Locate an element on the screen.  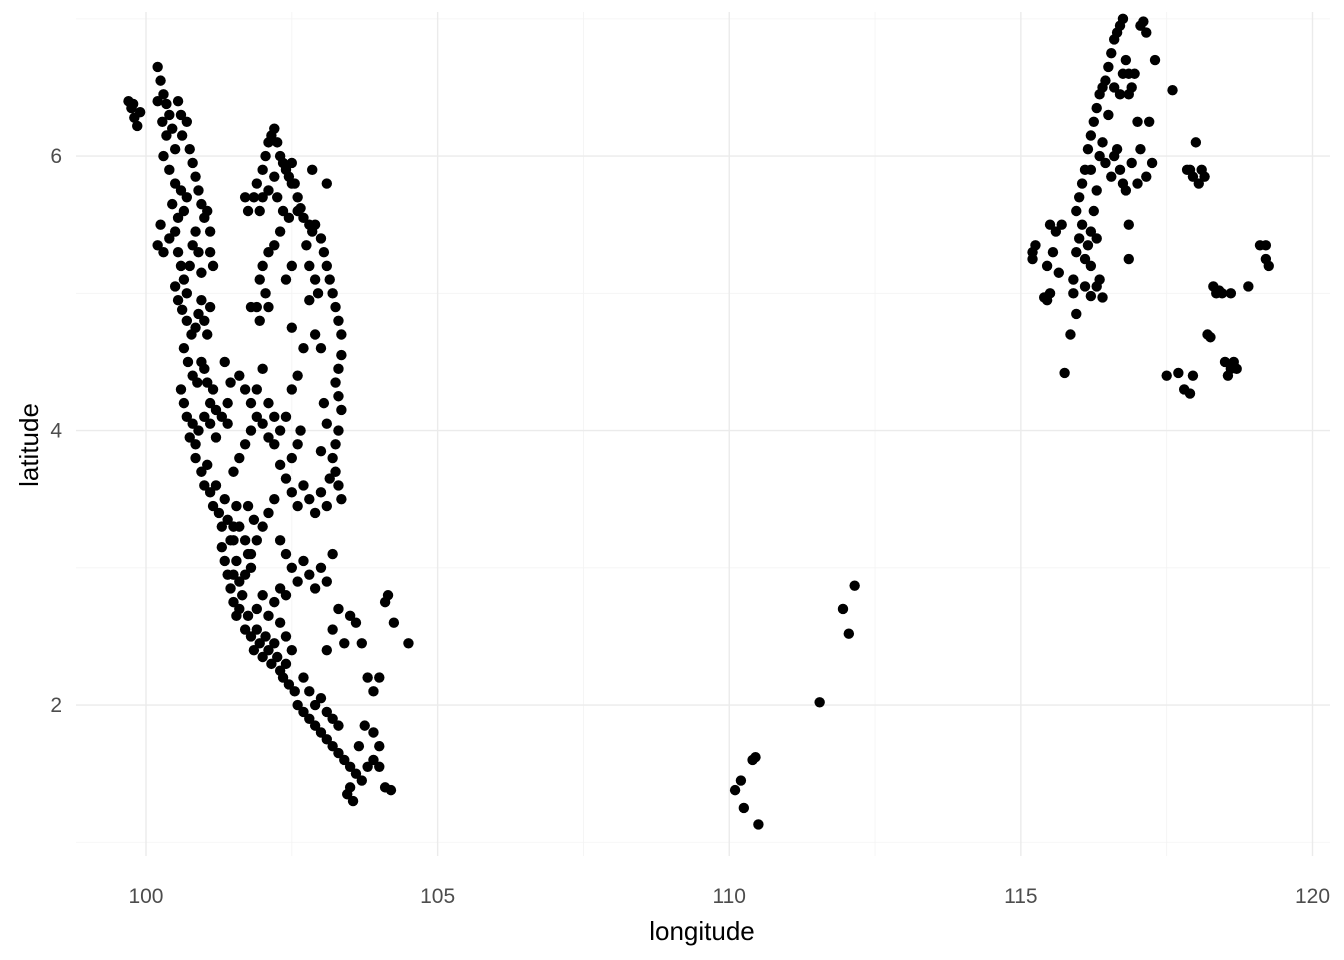
y-tick-label: 2 is located at coordinates (56, 705).